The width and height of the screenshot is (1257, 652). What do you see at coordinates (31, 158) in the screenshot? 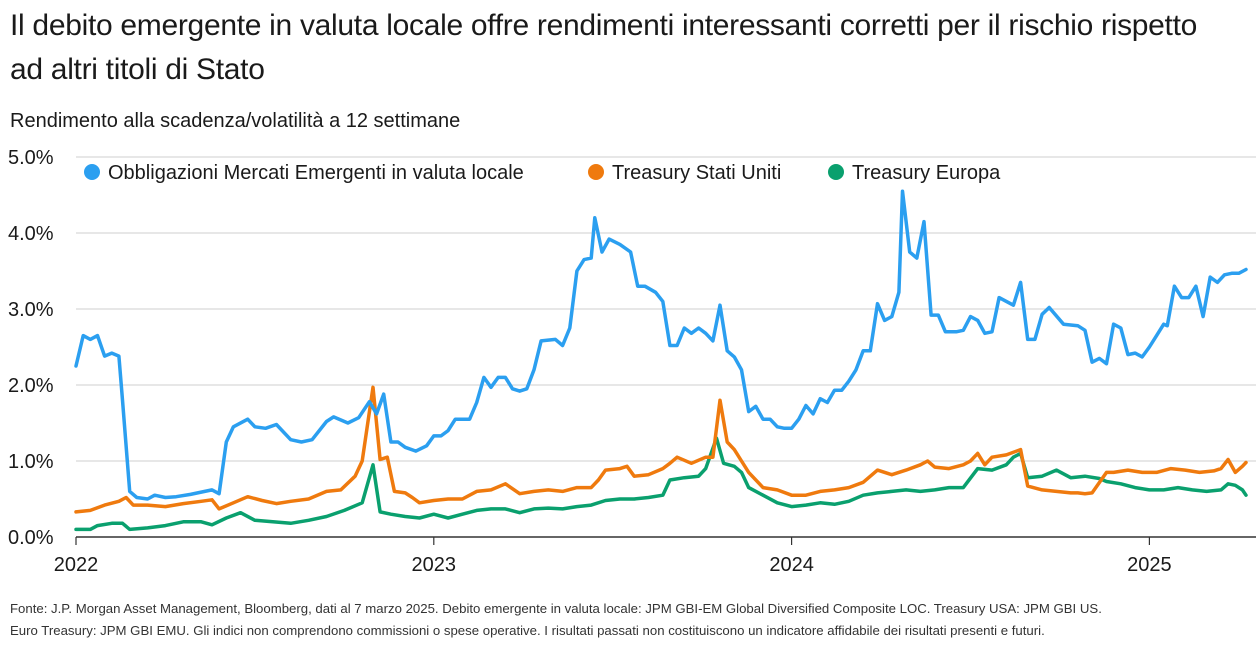
I see `y-tick-label: 5.0%` at bounding box center [31, 158].